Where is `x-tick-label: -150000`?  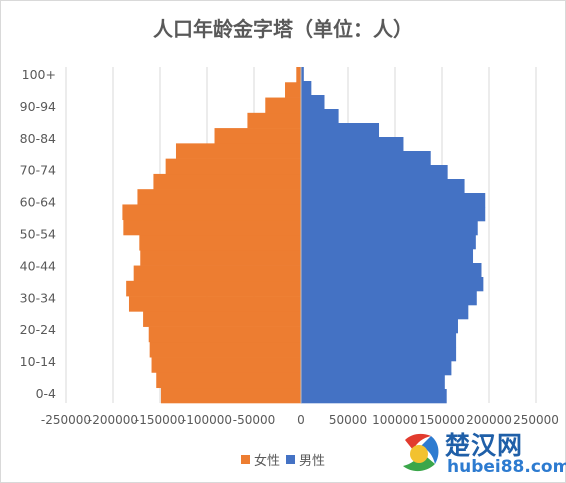 x-tick-label: -150000 is located at coordinates (160, 420).